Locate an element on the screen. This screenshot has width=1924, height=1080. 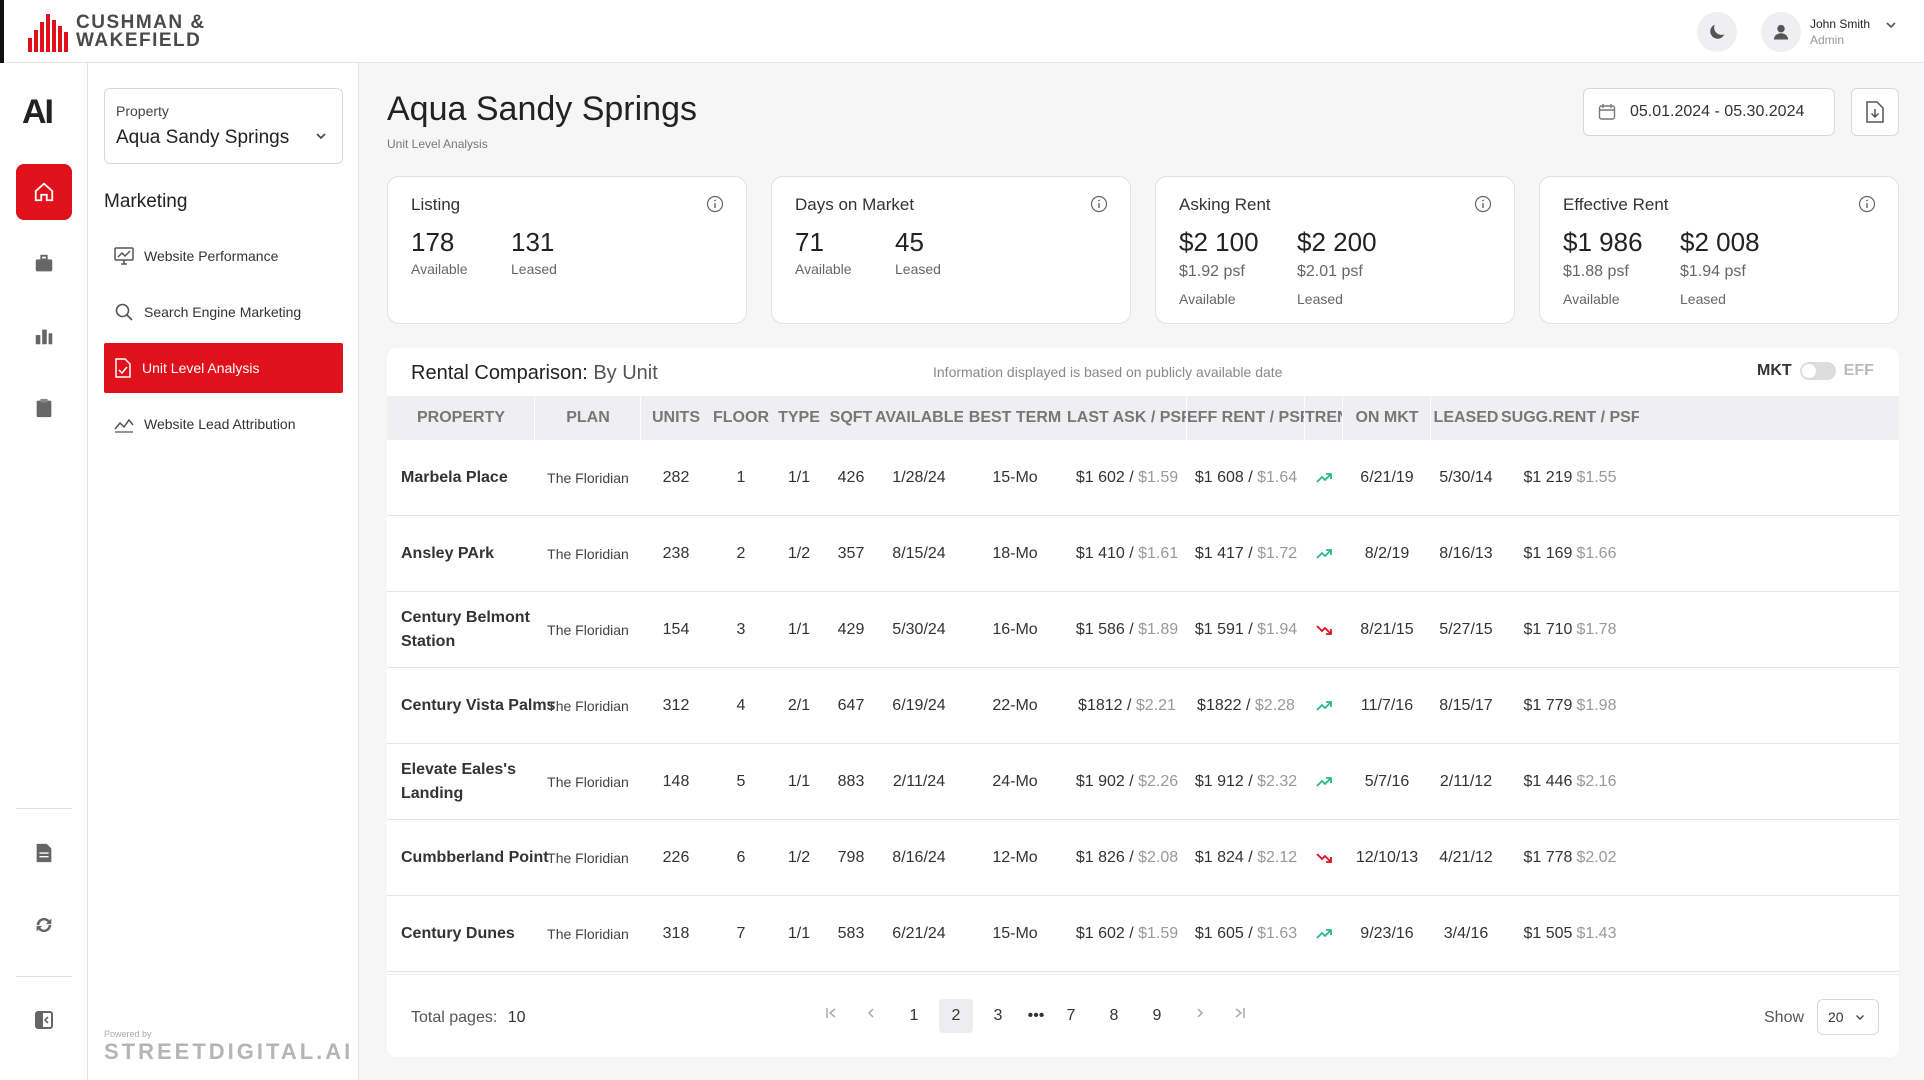
cell-sqft: 426 is located at coordinates (851, 477).